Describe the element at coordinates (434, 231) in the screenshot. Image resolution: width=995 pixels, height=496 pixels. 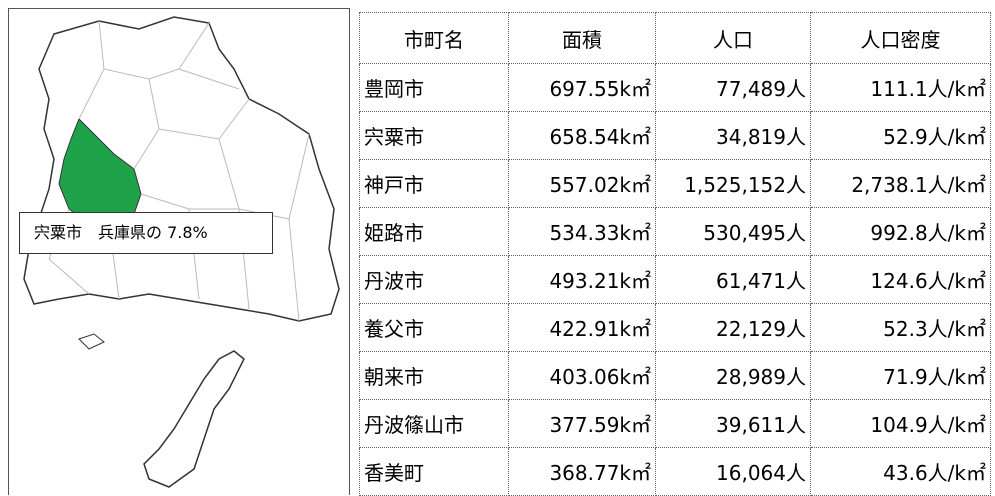
I see `name-cell: 姫路市` at that location.